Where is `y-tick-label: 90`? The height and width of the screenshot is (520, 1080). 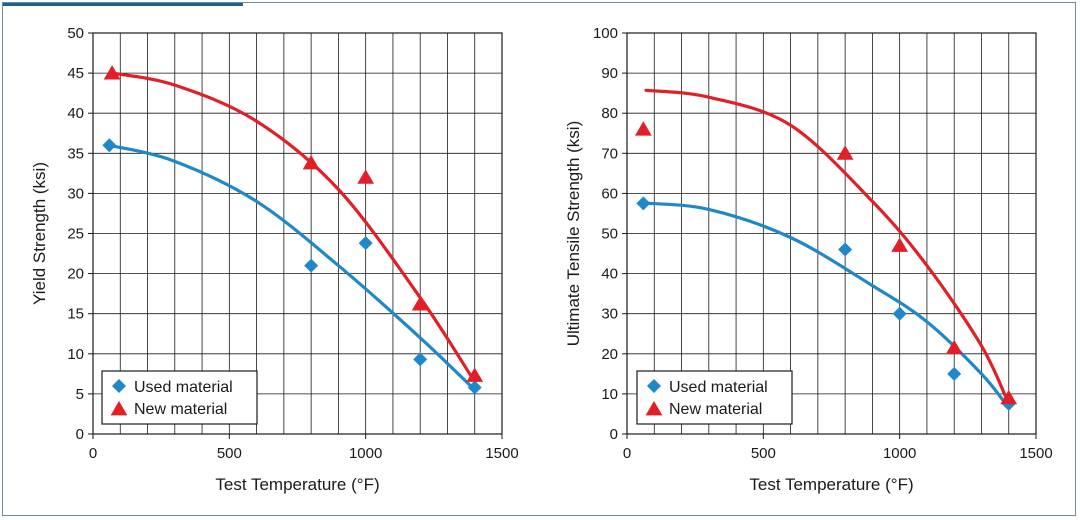 y-tick-label: 90 is located at coordinates (609, 73).